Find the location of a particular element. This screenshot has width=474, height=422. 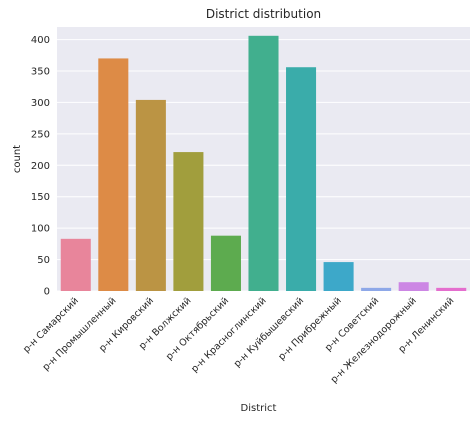

y-tick-labels: 0 50 100 150 200 250 300 350 400 is located at coordinates (40, 166).